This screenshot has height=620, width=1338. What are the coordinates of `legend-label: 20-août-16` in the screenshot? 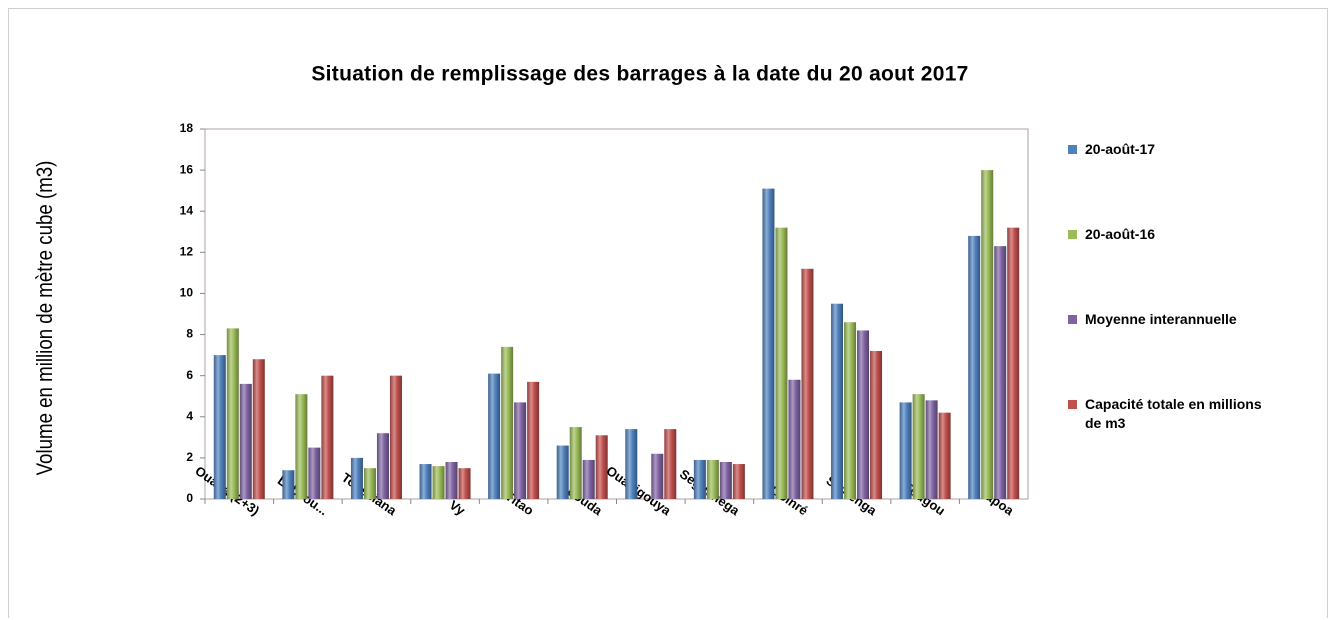 It's located at (1120, 234).